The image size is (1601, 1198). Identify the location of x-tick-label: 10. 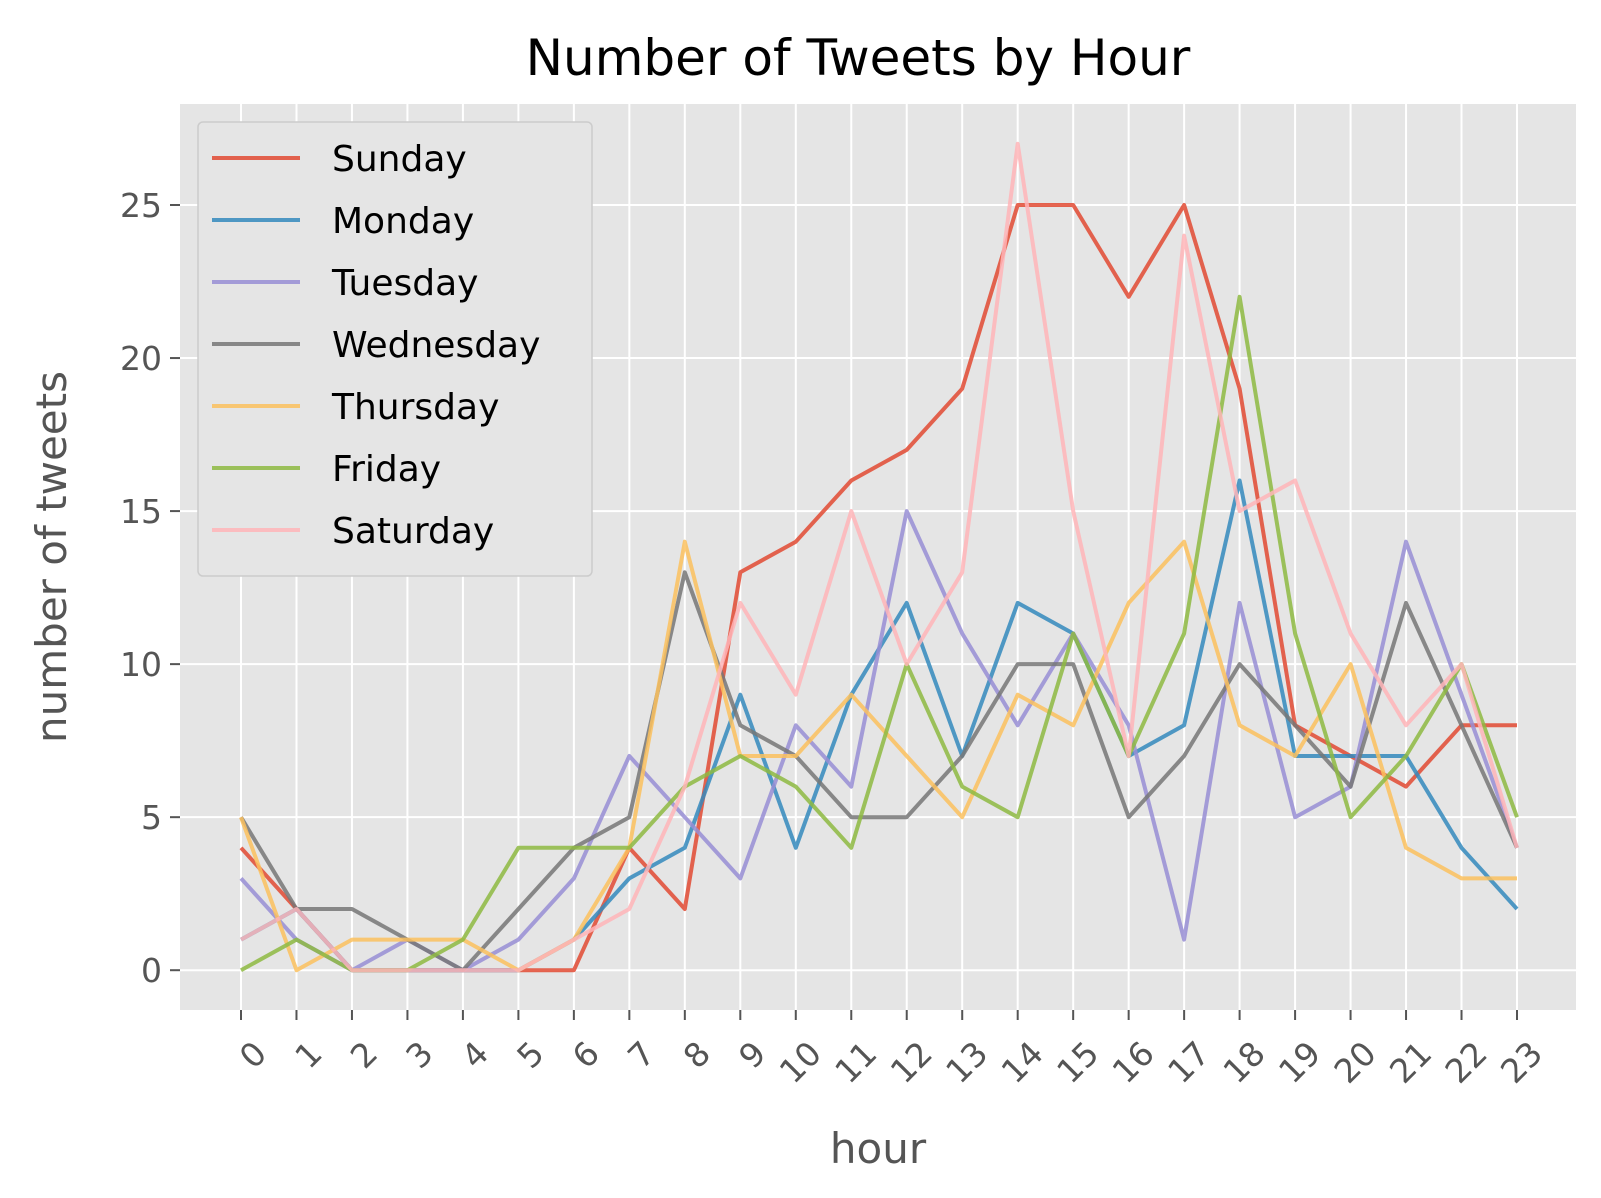
(800, 1062).